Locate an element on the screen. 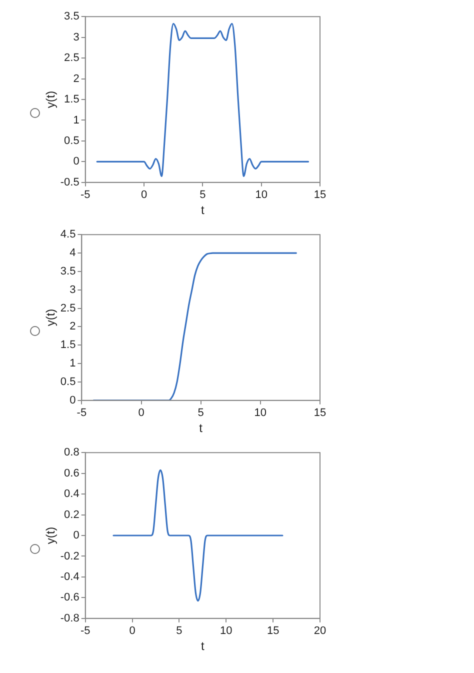 Image resolution: width=474 pixels, height=673 pixels. y-tick-label: -0.2 is located at coordinates (70, 556).